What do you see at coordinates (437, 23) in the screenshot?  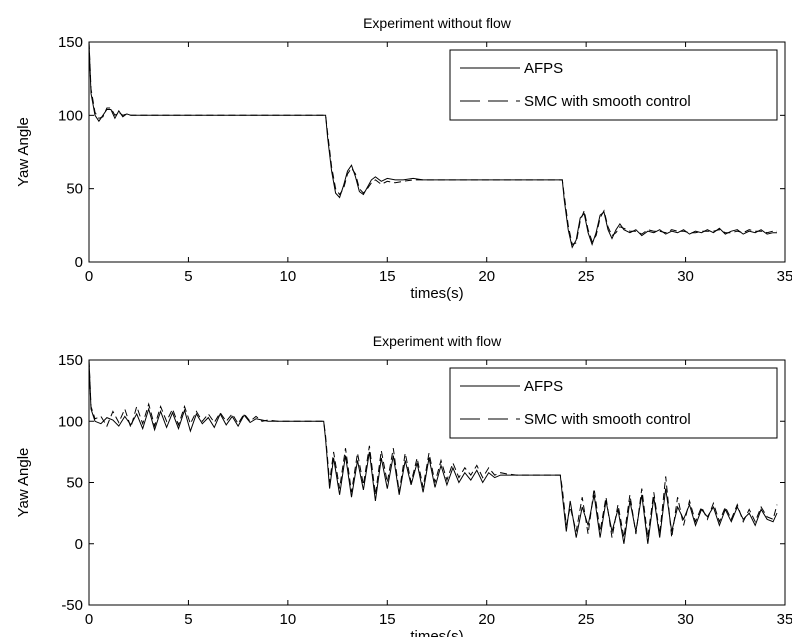 I see `chart-title: Experiment without flow` at bounding box center [437, 23].